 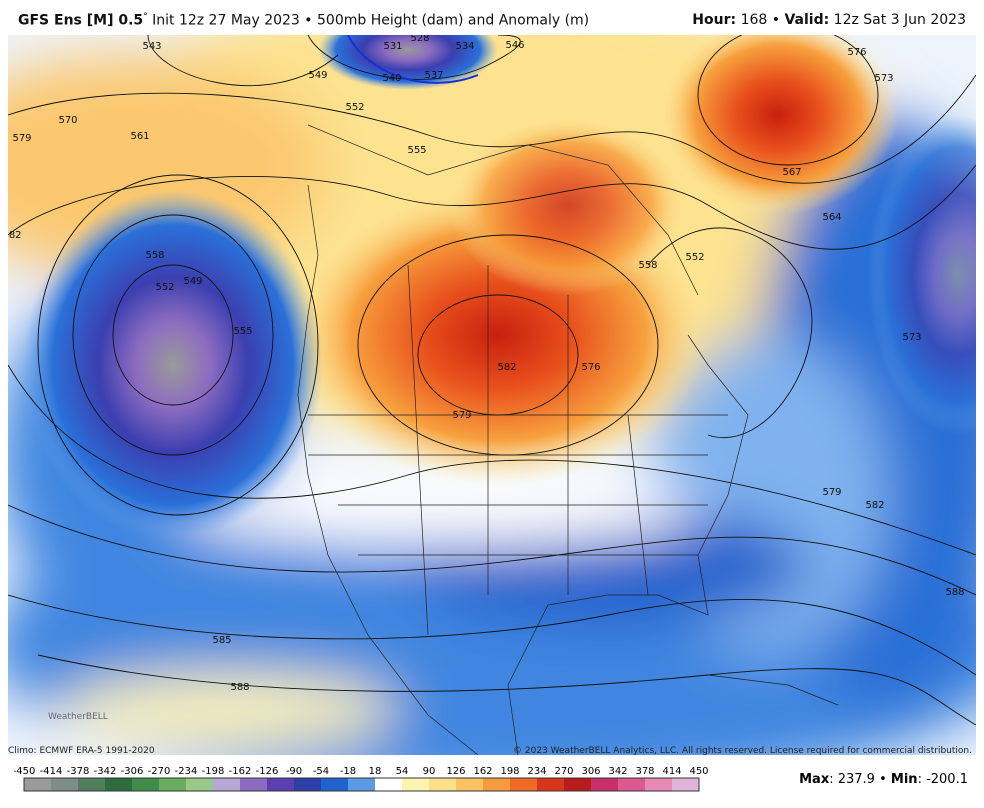 I want to click on contour-label: 564, so click(x=831, y=217).